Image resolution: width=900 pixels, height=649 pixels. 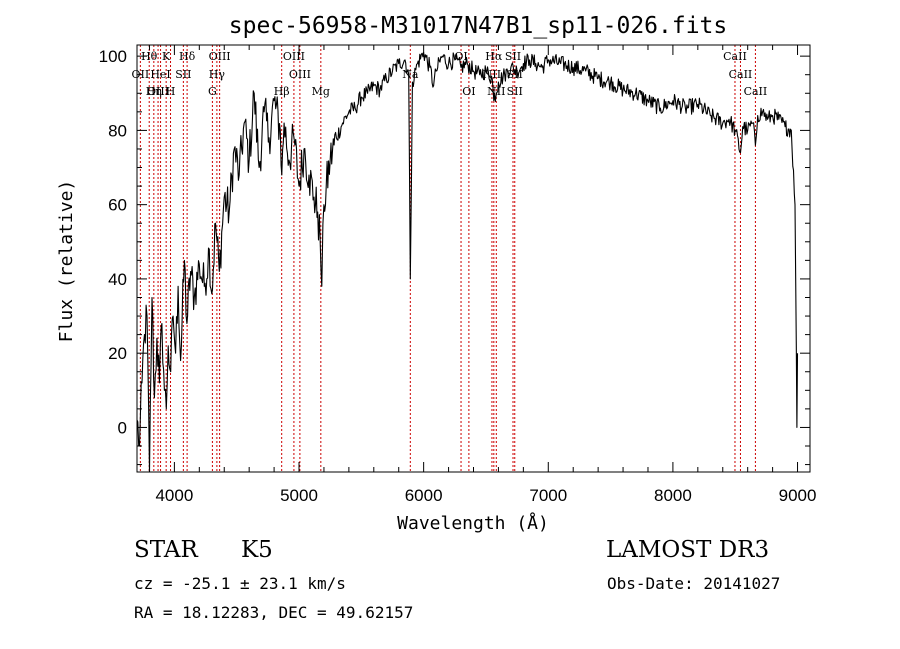 What do you see at coordinates (468, 91) in the screenshot?
I see `line-marker-label: OI` at bounding box center [468, 91].